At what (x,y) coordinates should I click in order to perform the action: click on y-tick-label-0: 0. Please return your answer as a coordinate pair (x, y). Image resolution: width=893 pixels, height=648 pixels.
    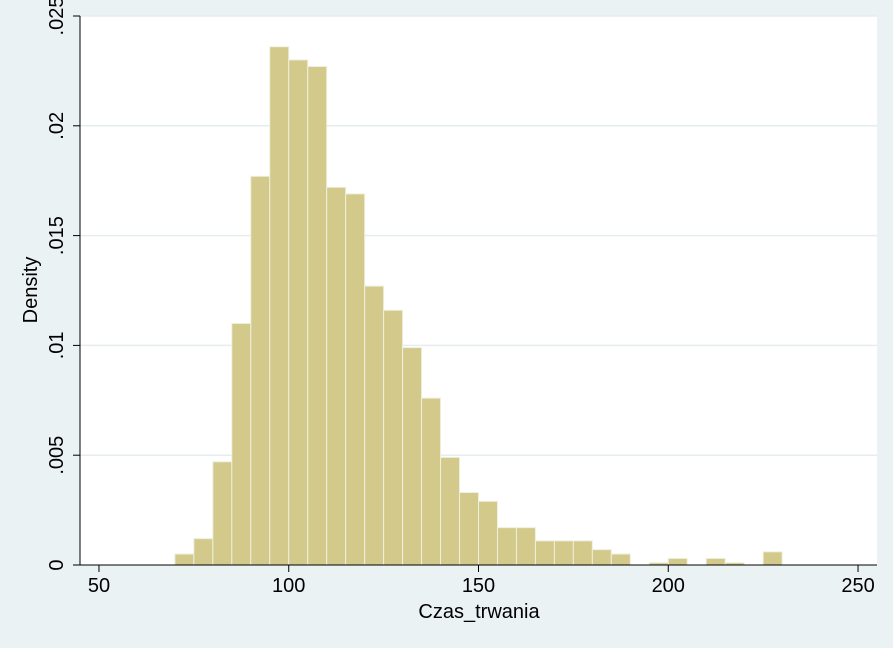
    Looking at the image, I should click on (57, 564).